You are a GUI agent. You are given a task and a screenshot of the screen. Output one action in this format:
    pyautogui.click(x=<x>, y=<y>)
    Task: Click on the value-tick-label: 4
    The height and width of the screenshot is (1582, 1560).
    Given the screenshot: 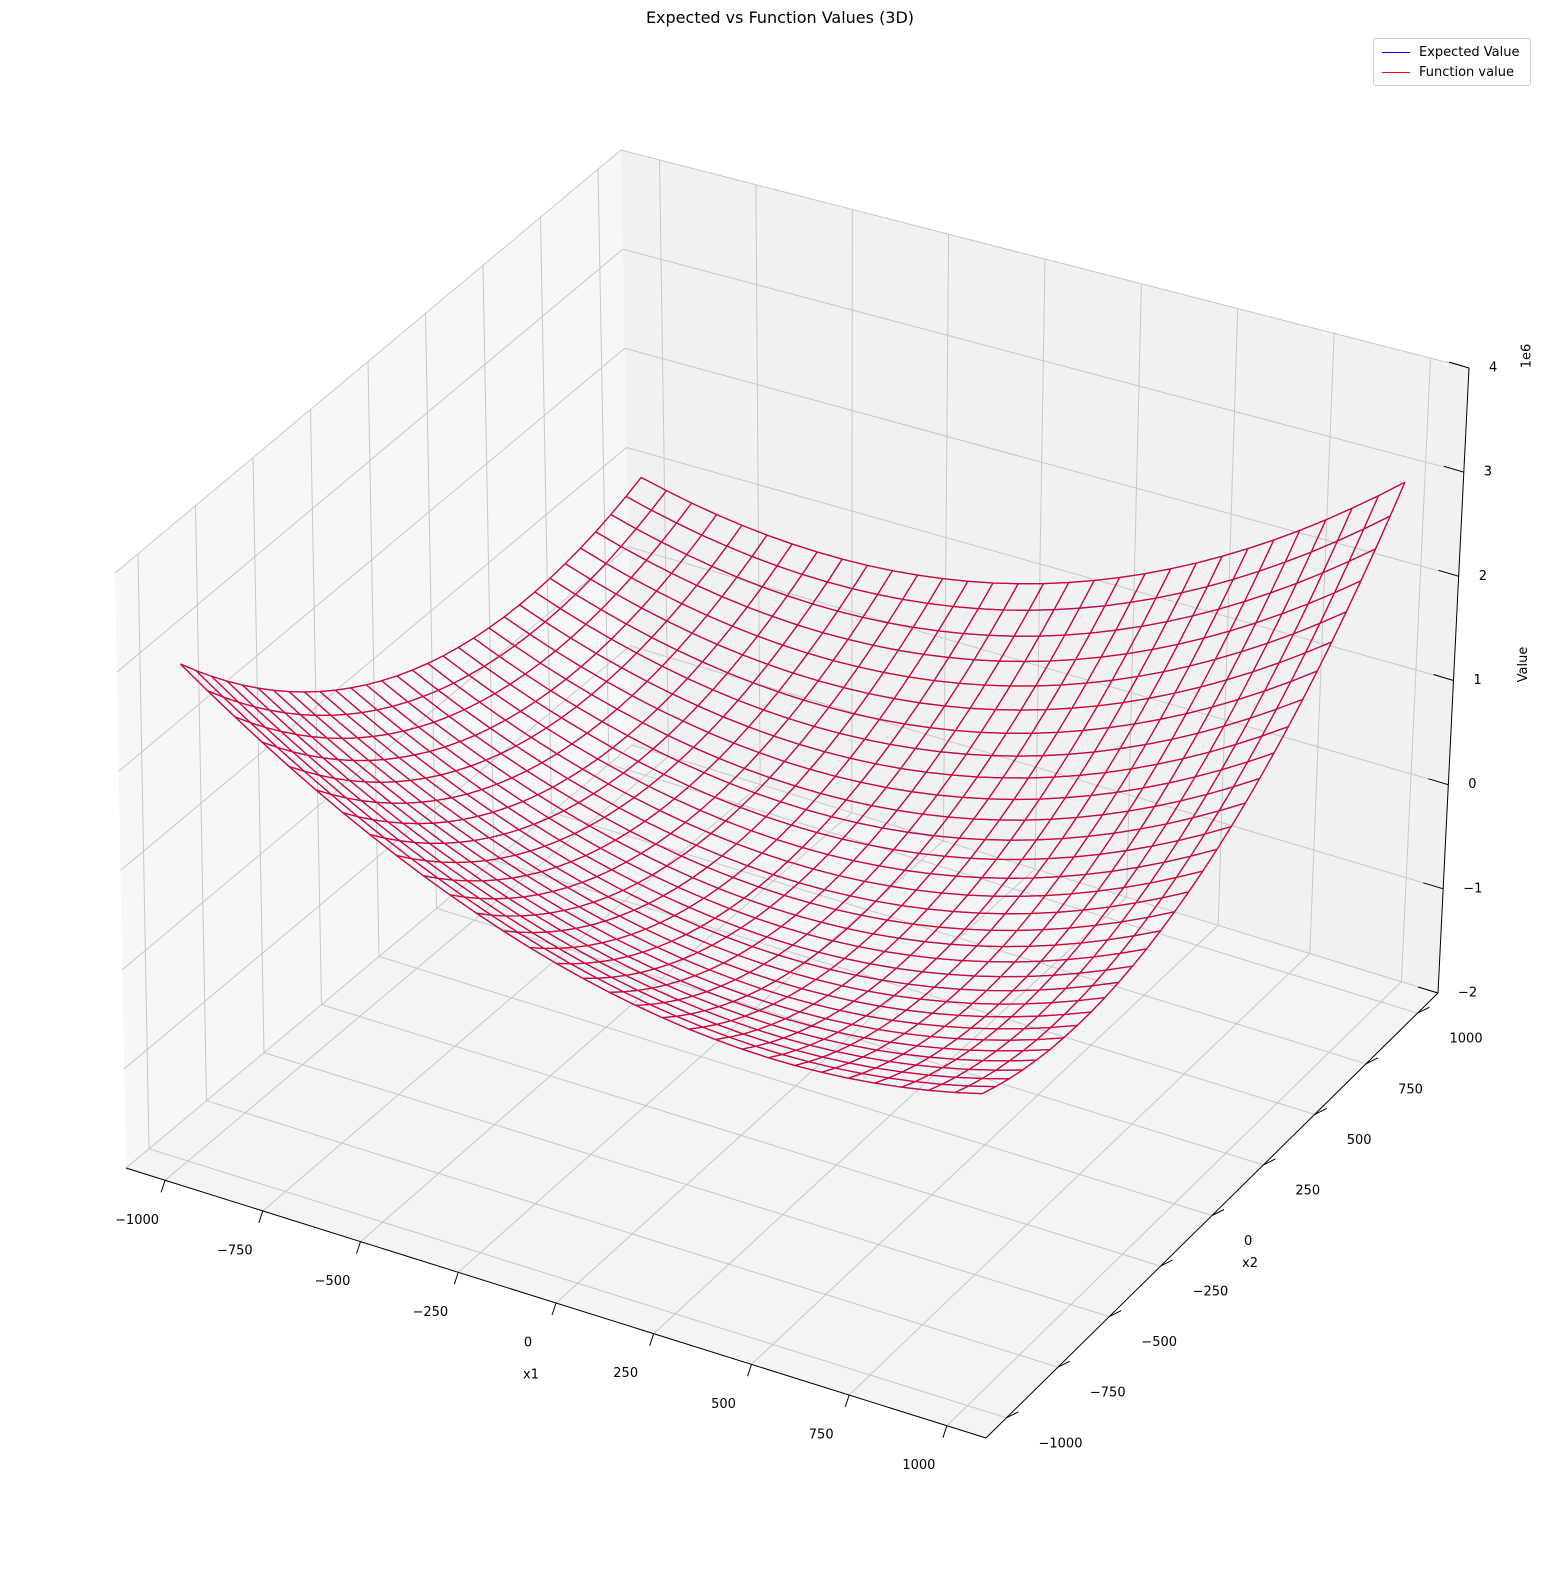 What is the action you would take?
    pyautogui.click(x=1493, y=368)
    